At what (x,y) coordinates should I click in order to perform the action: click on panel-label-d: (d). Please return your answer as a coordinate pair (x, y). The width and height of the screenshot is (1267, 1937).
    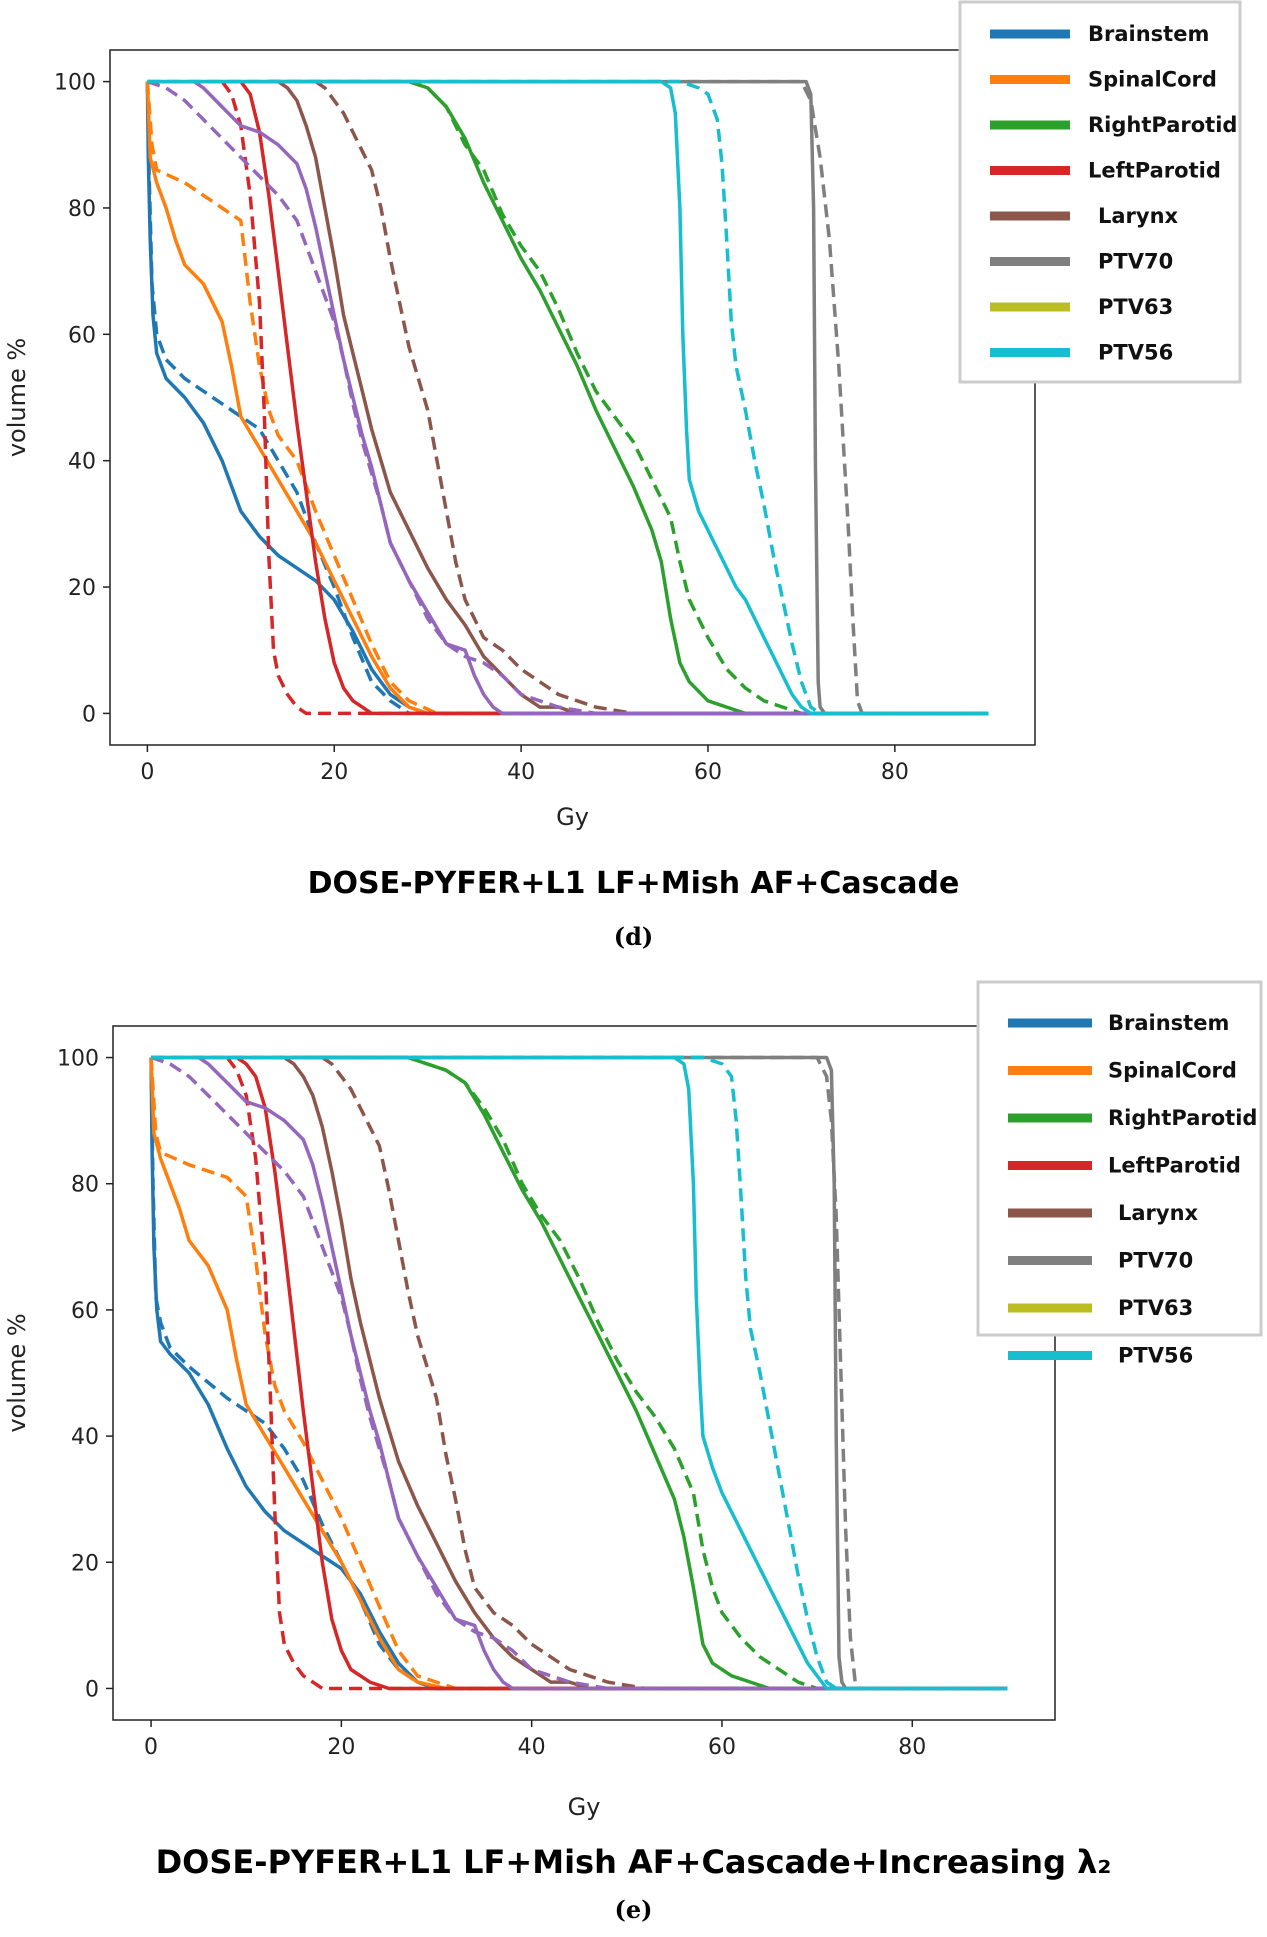
    Looking at the image, I should click on (633, 936).